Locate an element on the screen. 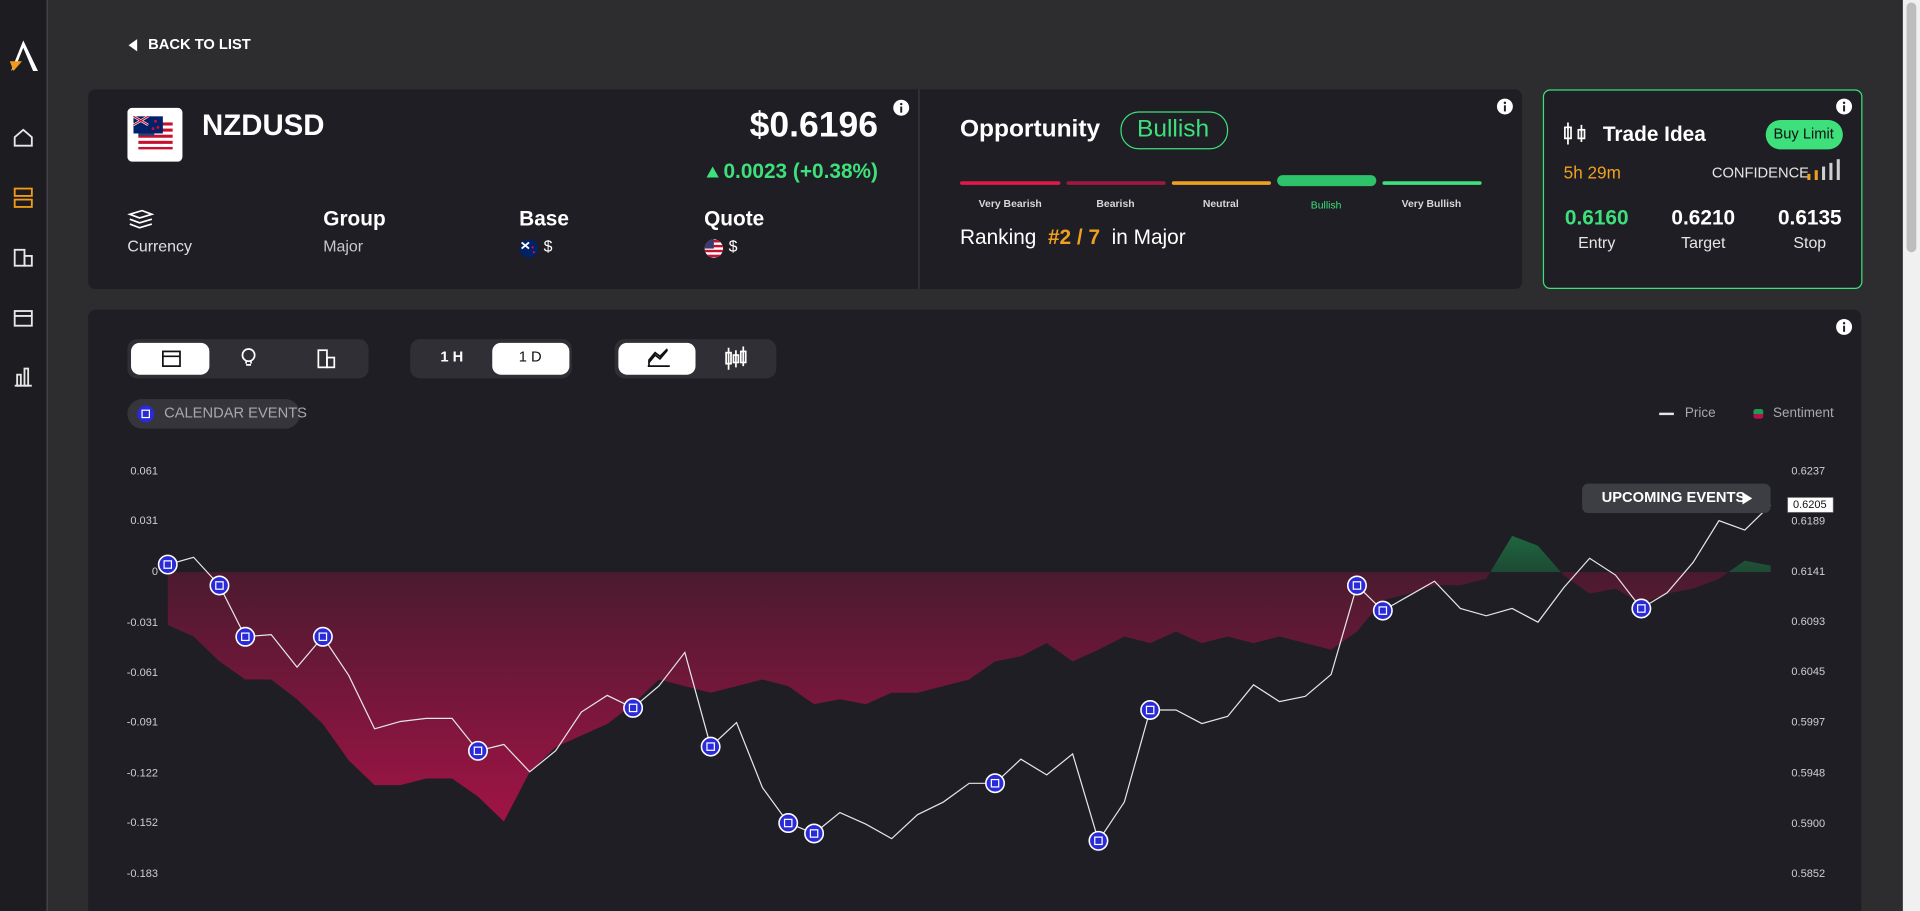 The height and width of the screenshot is (911, 1920). divider is located at coordinates (919, 189).